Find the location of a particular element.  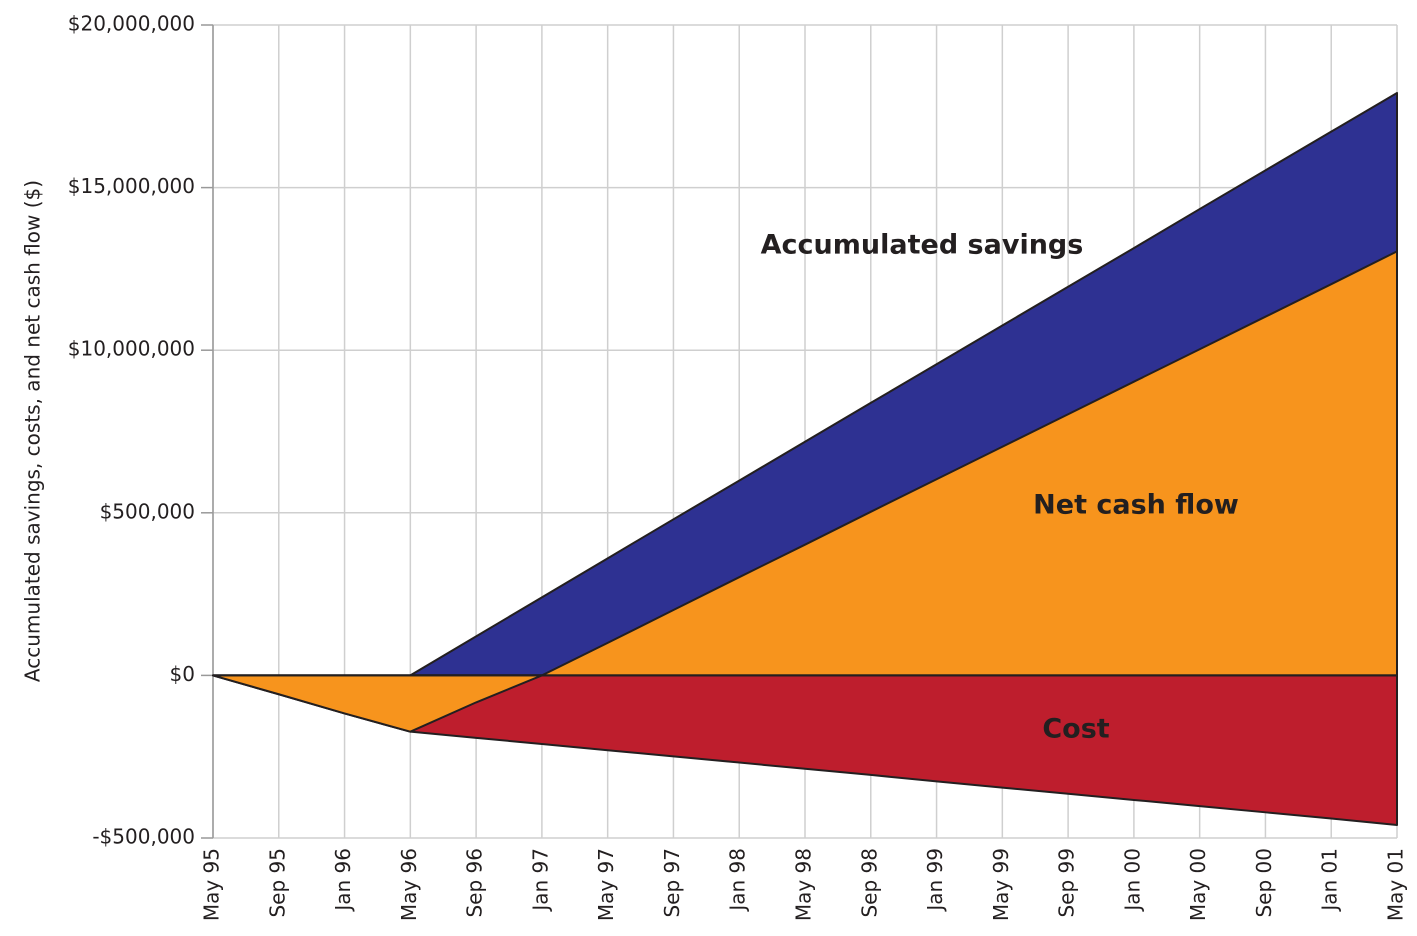

x-tick-label: Sep 00 is located at coordinates (1264, 883).